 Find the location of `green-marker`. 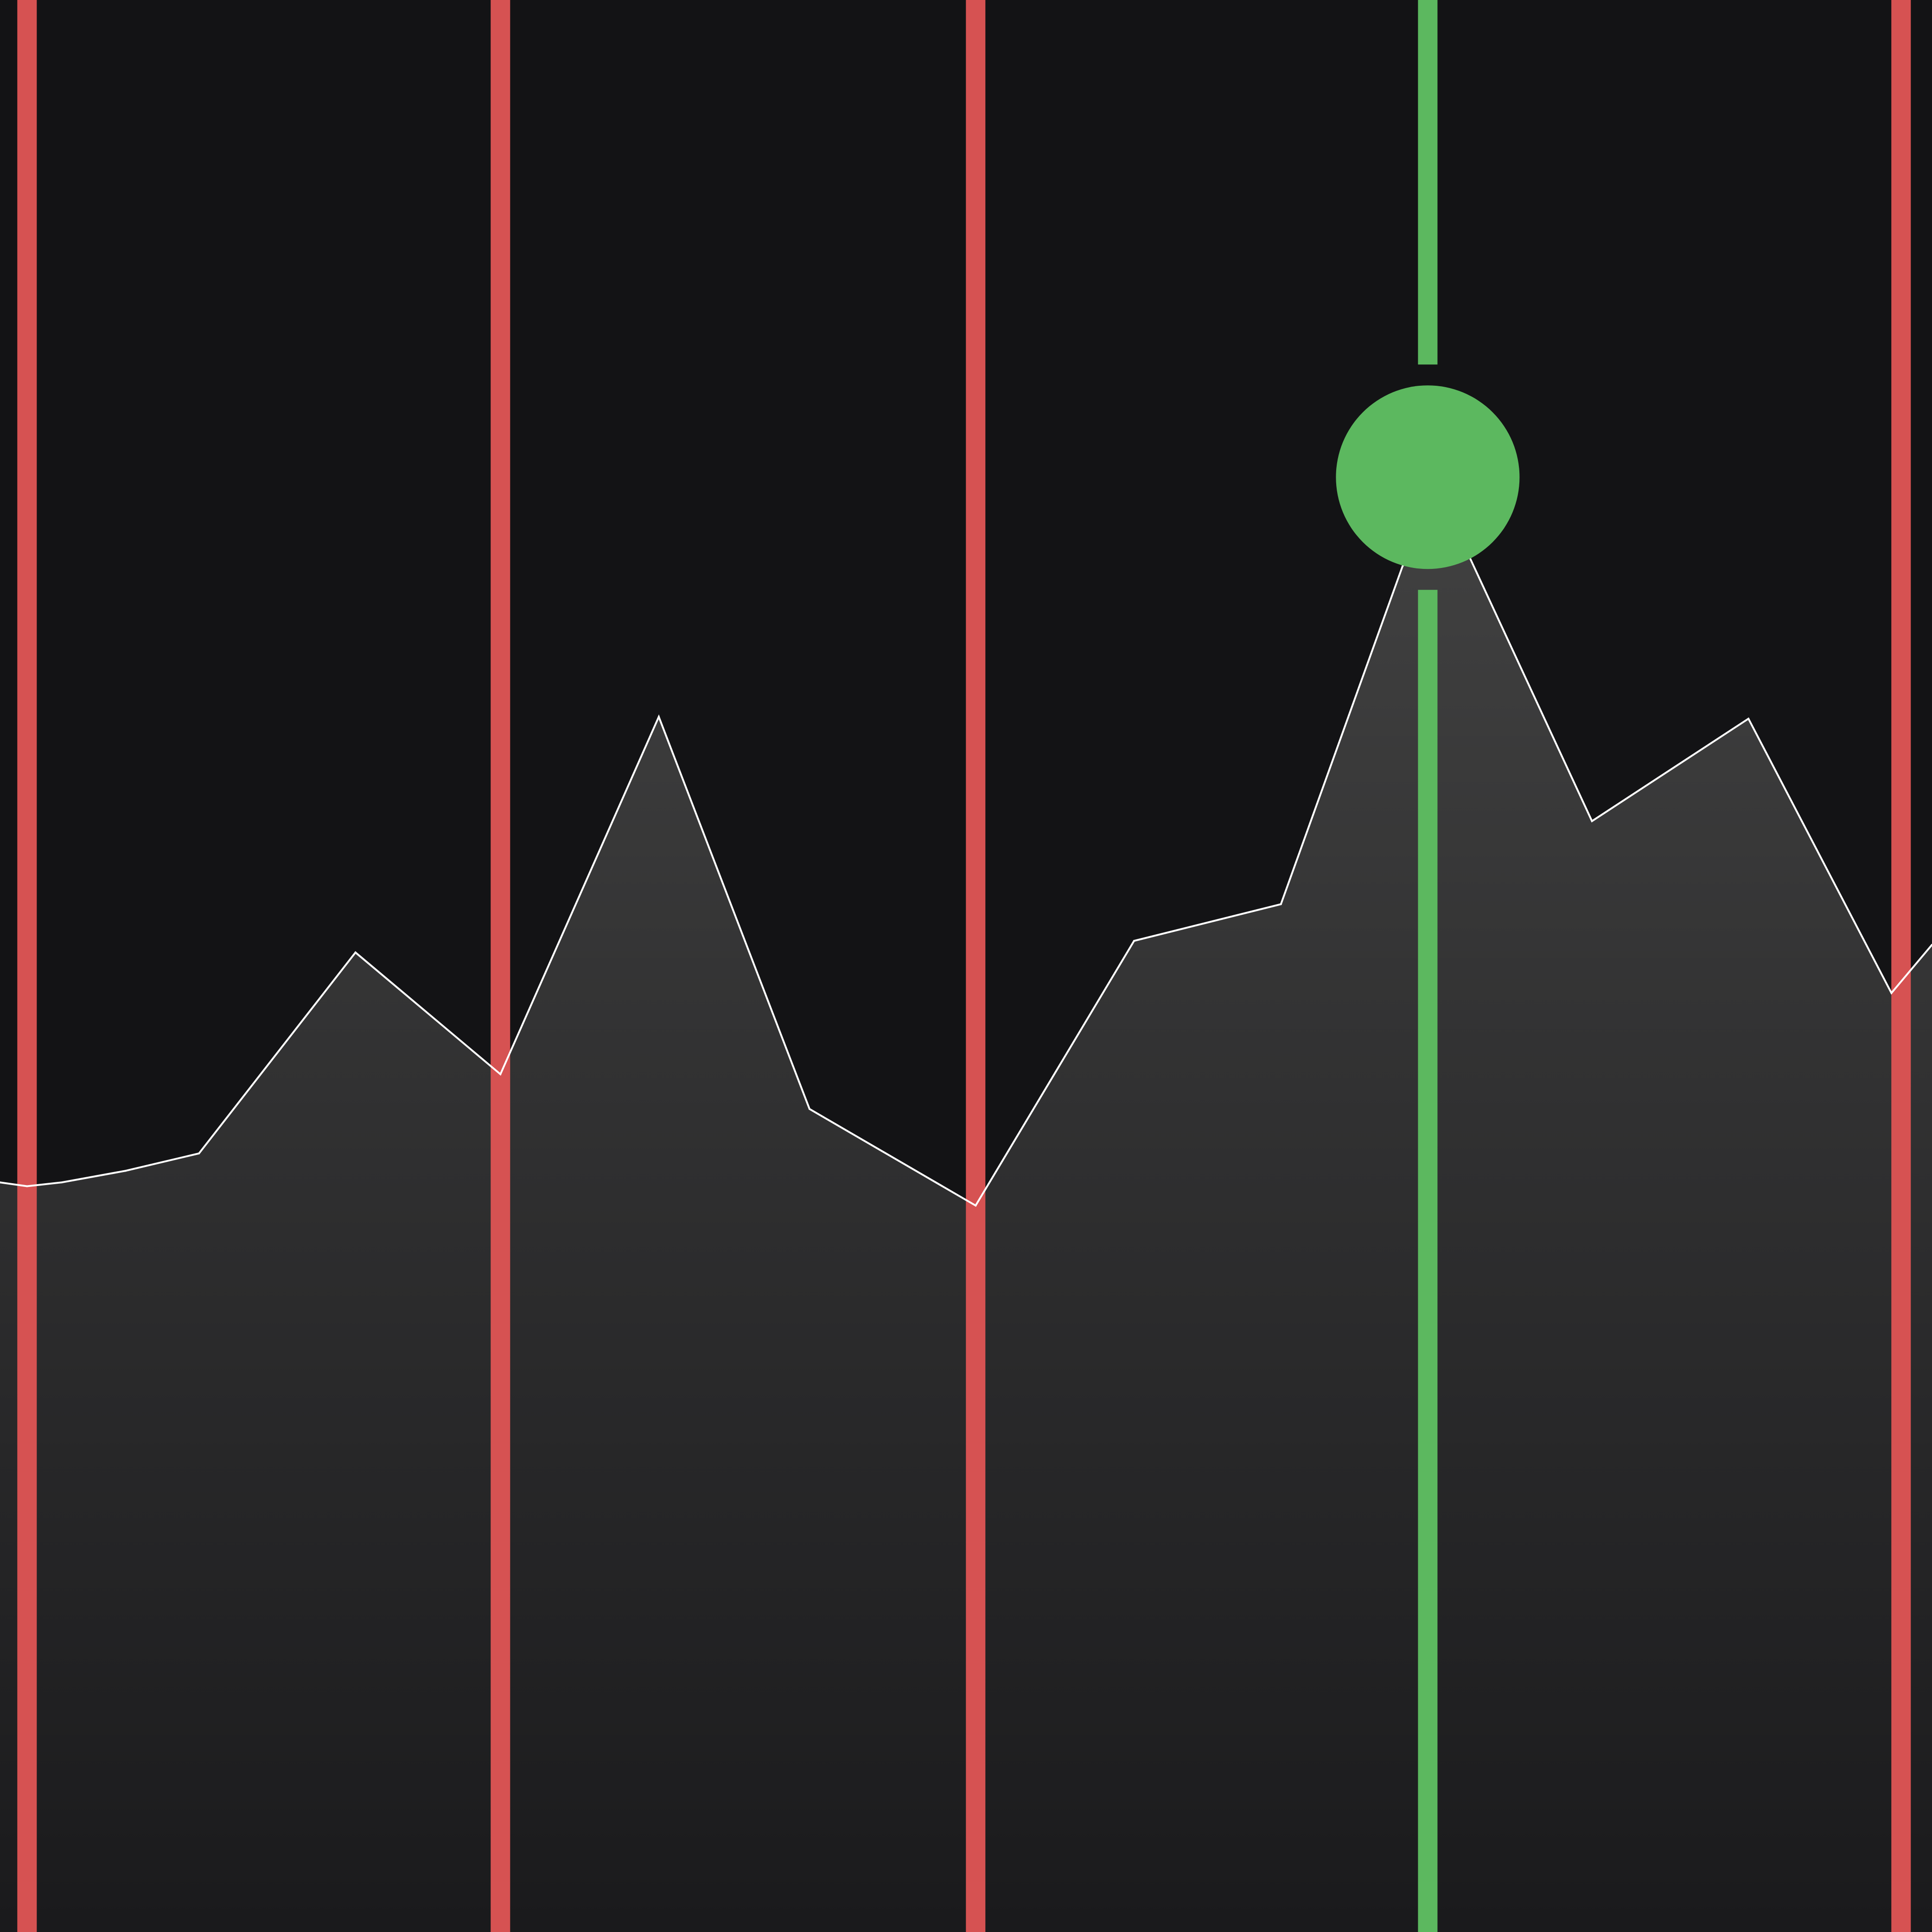

green-marker is located at coordinates (1428, 966).